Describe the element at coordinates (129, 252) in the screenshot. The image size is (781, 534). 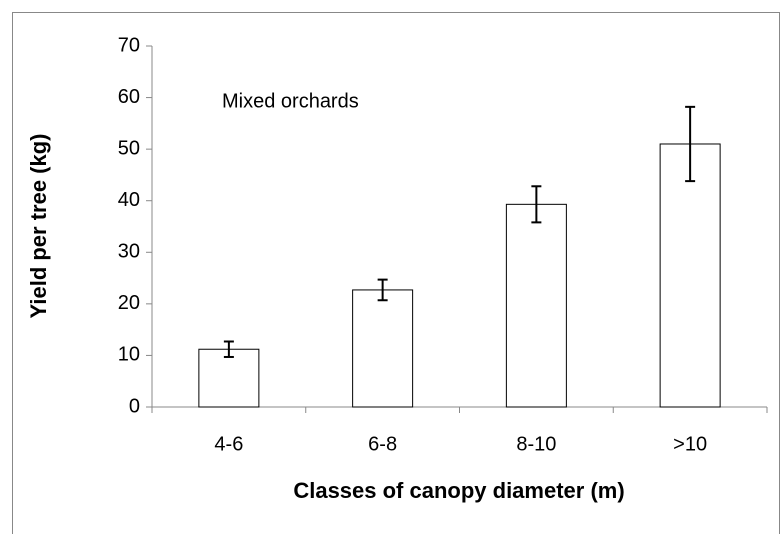
I see `y-tick-label: 30` at that location.